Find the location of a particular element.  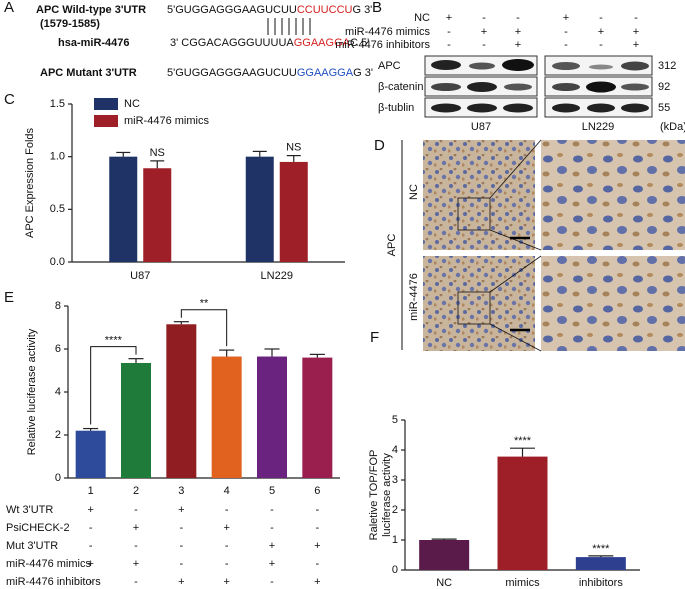

x-tick-label: NC is located at coordinates (444, 583).